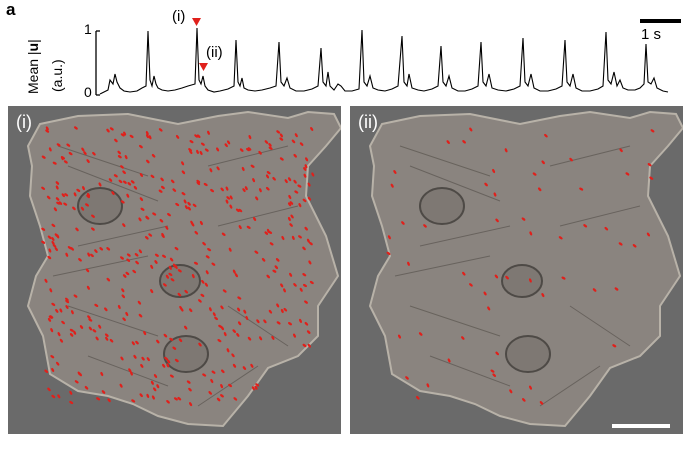 This screenshot has width=691, height=450. I want to click on marker-ii, so click(203, 67).